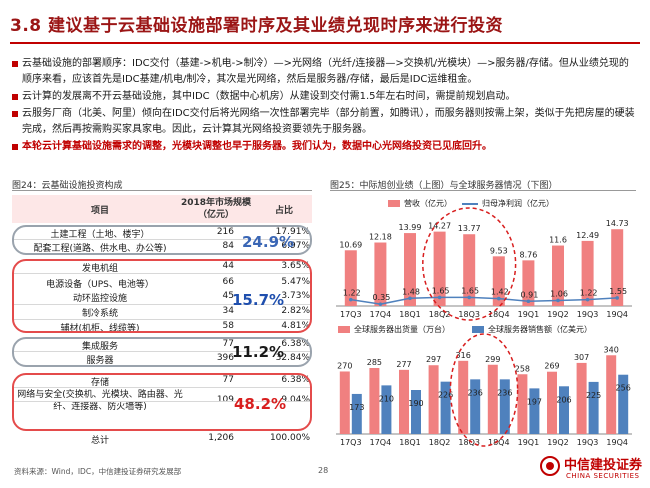  Describe the element at coordinates (295, 246) in the screenshot. I see `row-share: 6.97%` at that location.